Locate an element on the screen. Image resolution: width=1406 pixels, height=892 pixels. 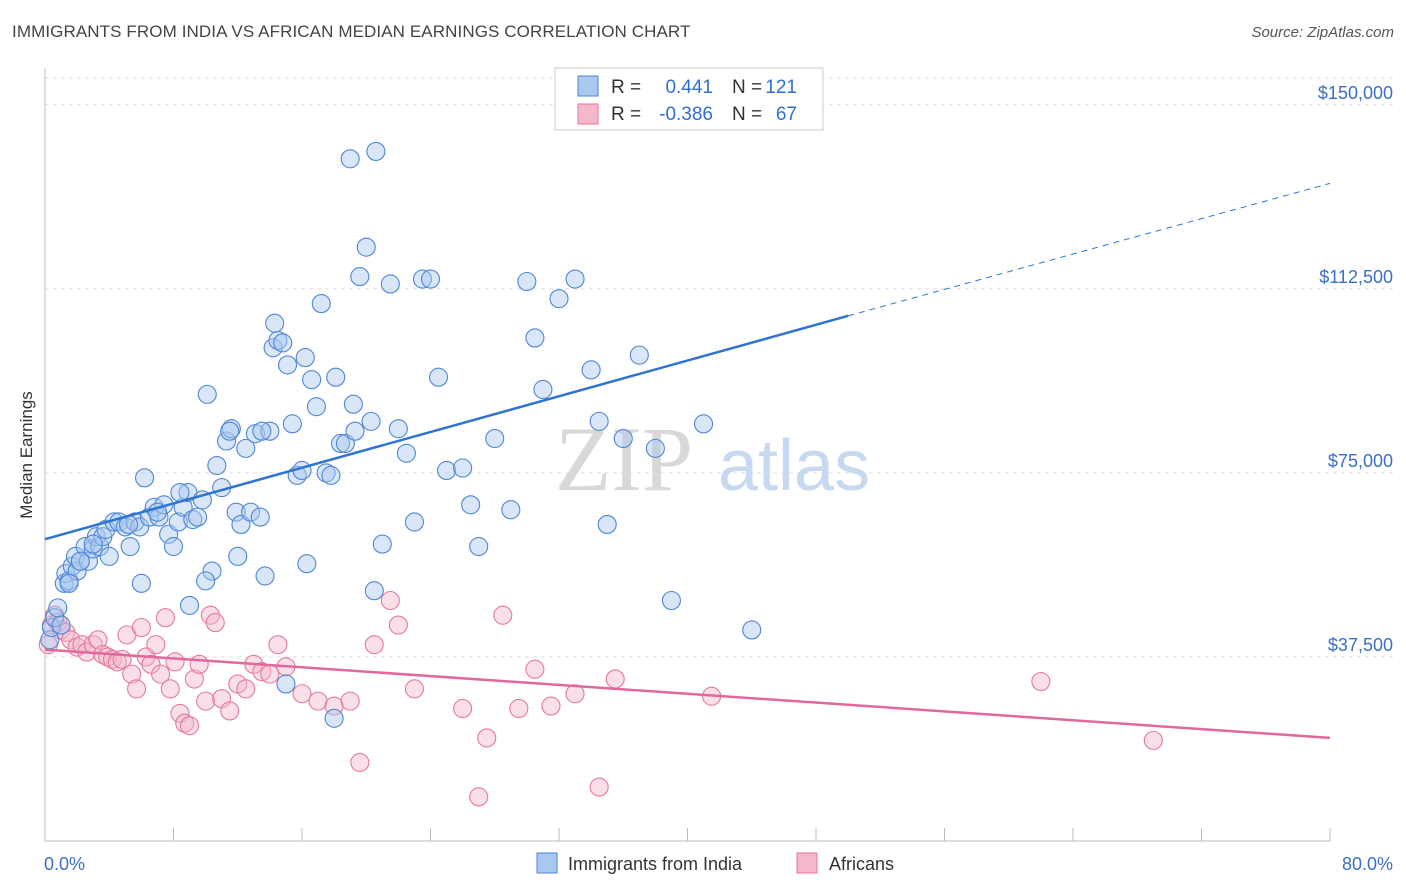
legend-n-value-india: 121 is located at coordinates (781, 87).